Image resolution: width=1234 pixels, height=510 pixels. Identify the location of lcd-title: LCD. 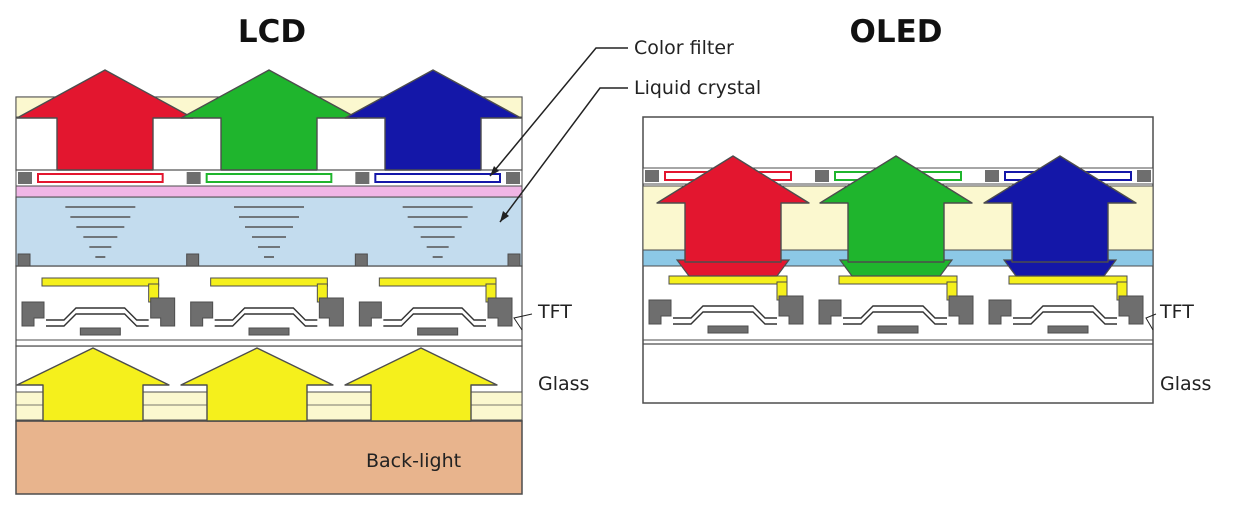
(272, 32).